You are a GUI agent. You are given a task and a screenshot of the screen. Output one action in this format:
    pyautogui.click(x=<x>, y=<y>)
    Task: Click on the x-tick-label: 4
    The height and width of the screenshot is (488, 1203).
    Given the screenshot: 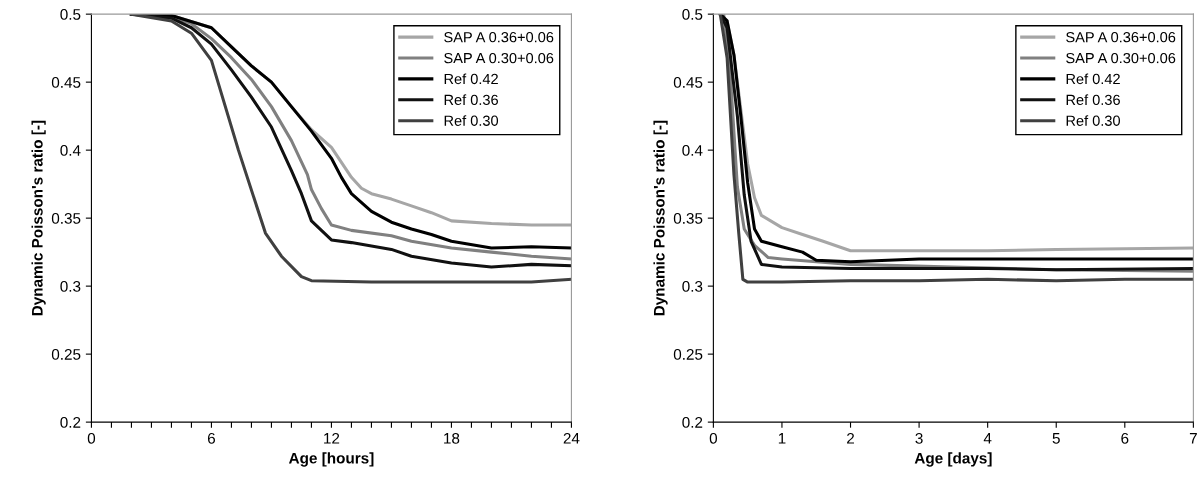 What is the action you would take?
    pyautogui.click(x=987, y=438)
    